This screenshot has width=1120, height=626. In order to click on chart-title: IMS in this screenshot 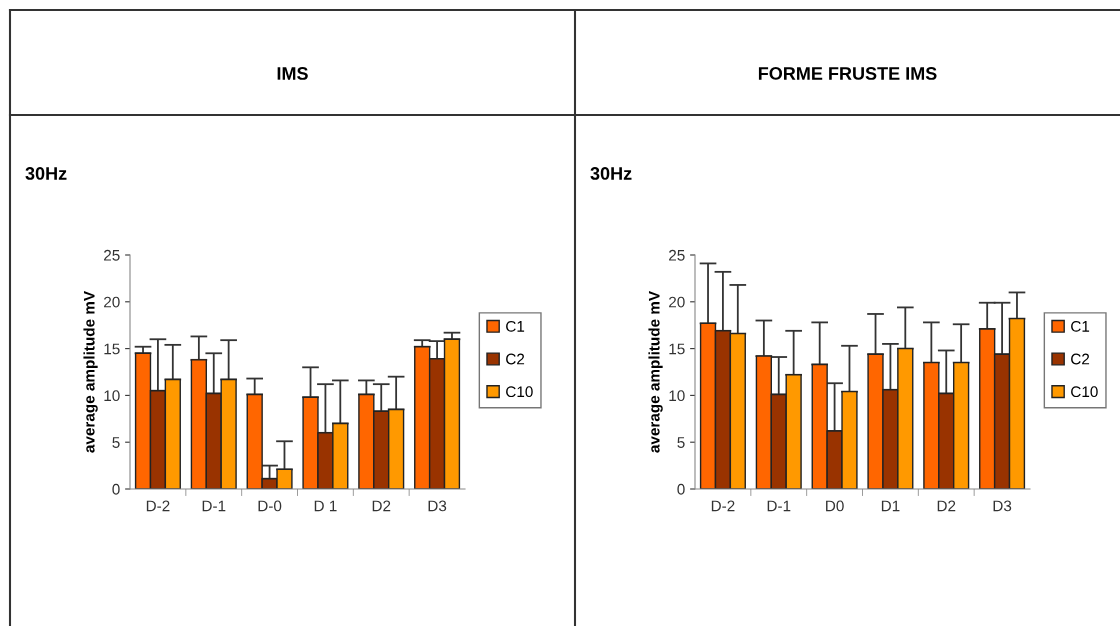, I will do `click(292, 73)`.